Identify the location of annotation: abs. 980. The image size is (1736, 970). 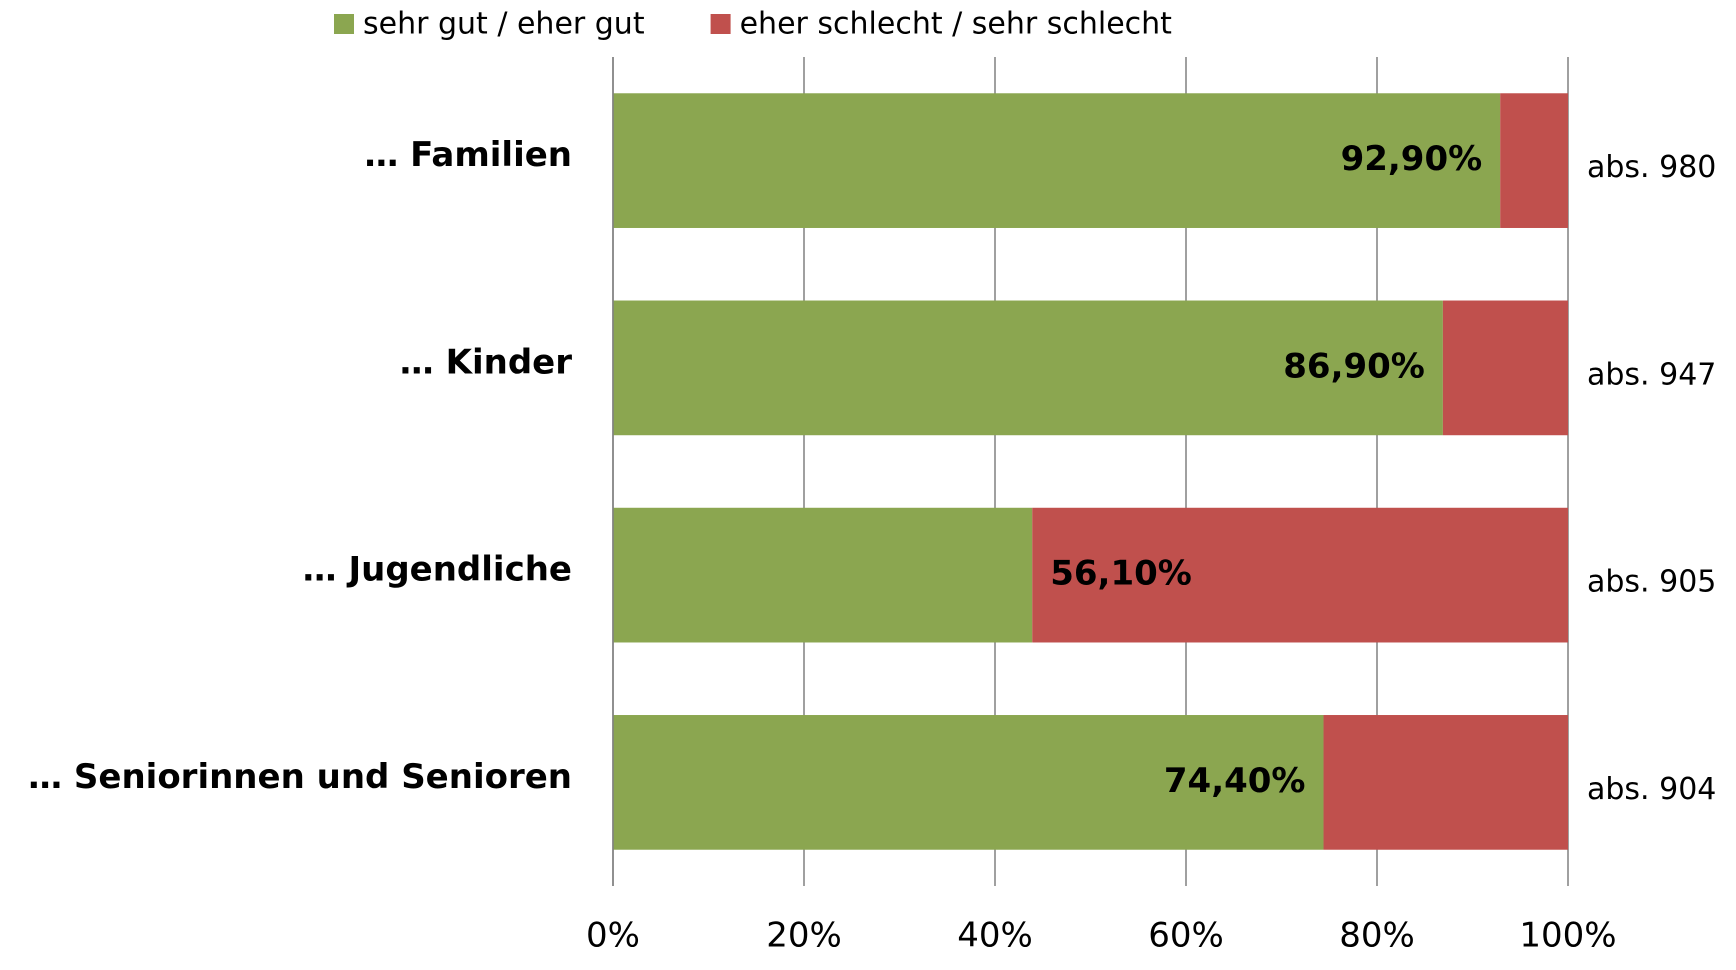
(1651, 167).